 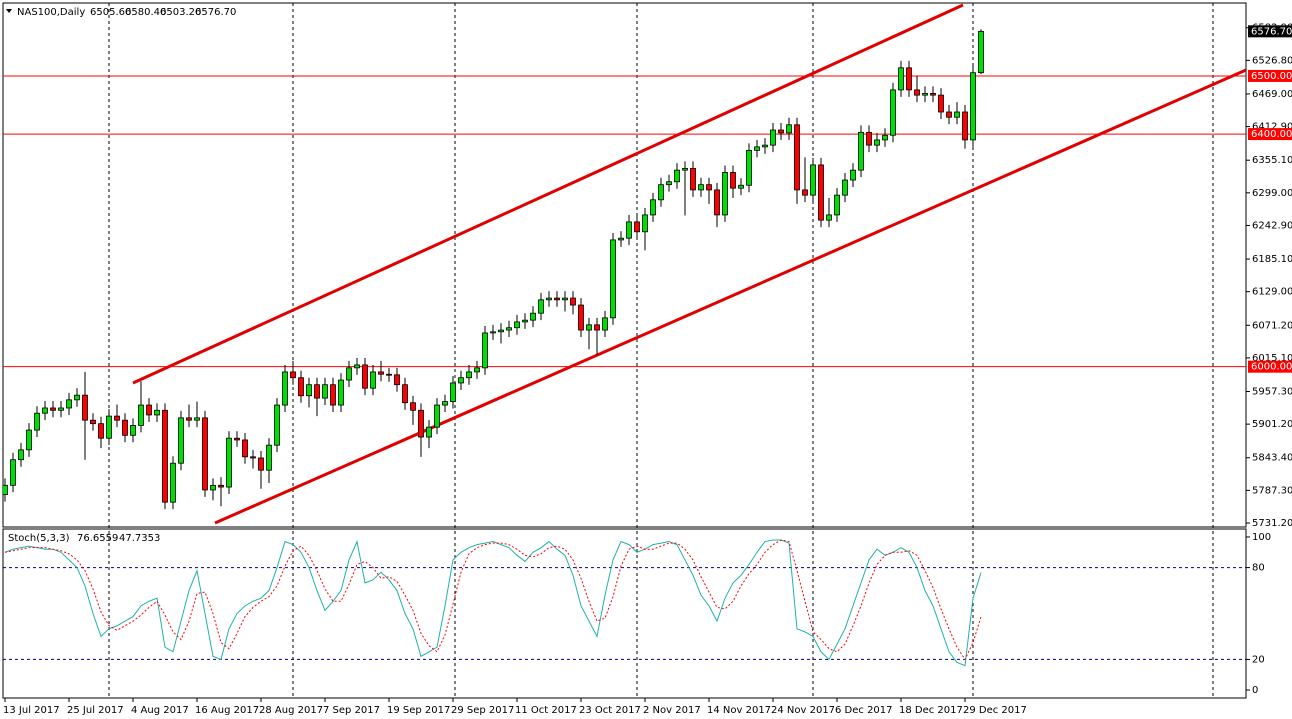 I want to click on y-tick-label: 6242.90, so click(x=1272, y=225).